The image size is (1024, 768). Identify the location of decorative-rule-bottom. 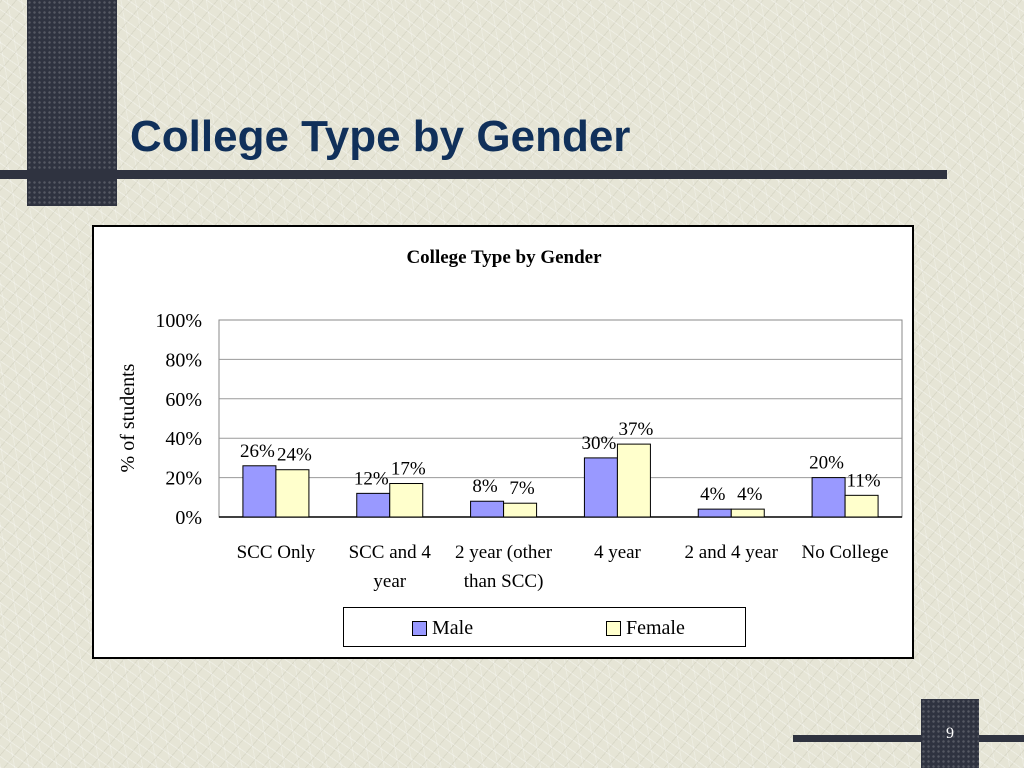
(908, 738).